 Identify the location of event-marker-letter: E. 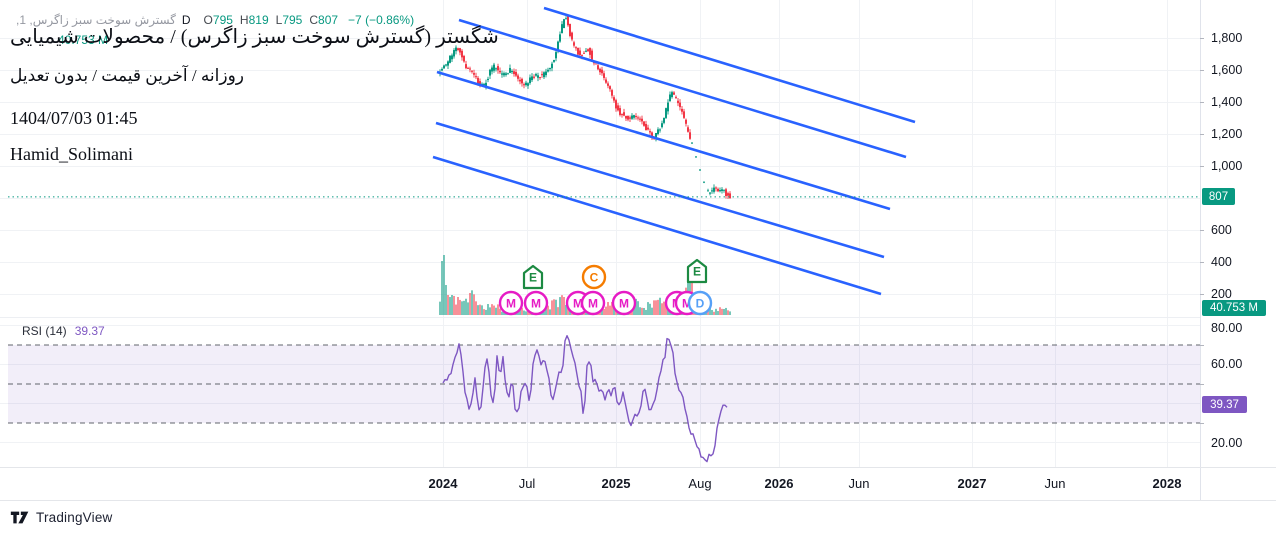
(533, 278).